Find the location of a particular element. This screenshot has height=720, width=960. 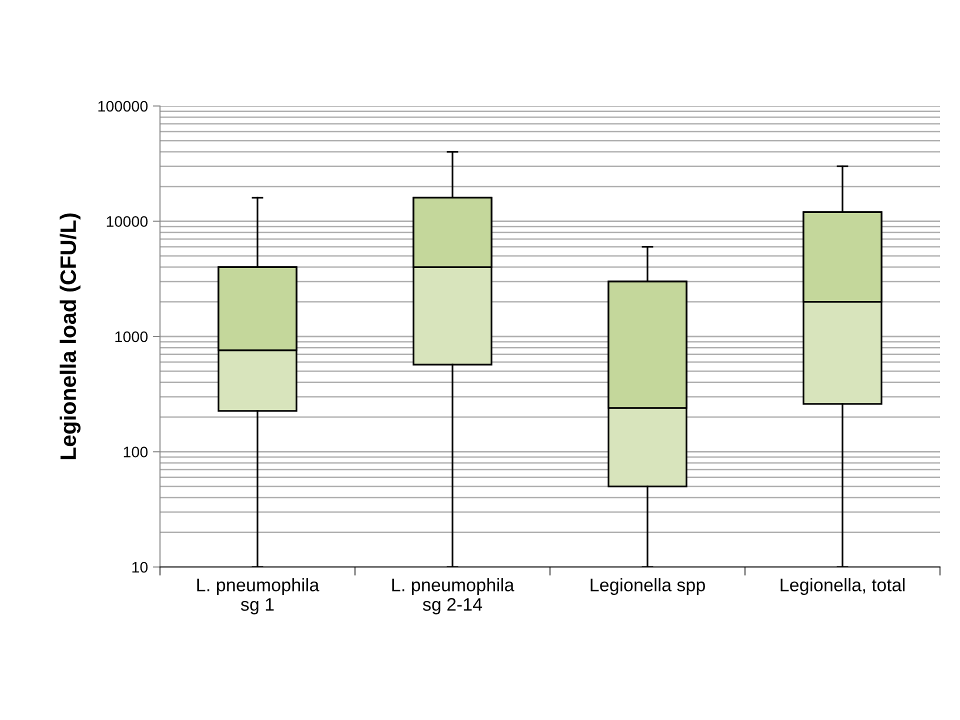

x-tick-label: Legionella, total is located at coordinates (842, 586).